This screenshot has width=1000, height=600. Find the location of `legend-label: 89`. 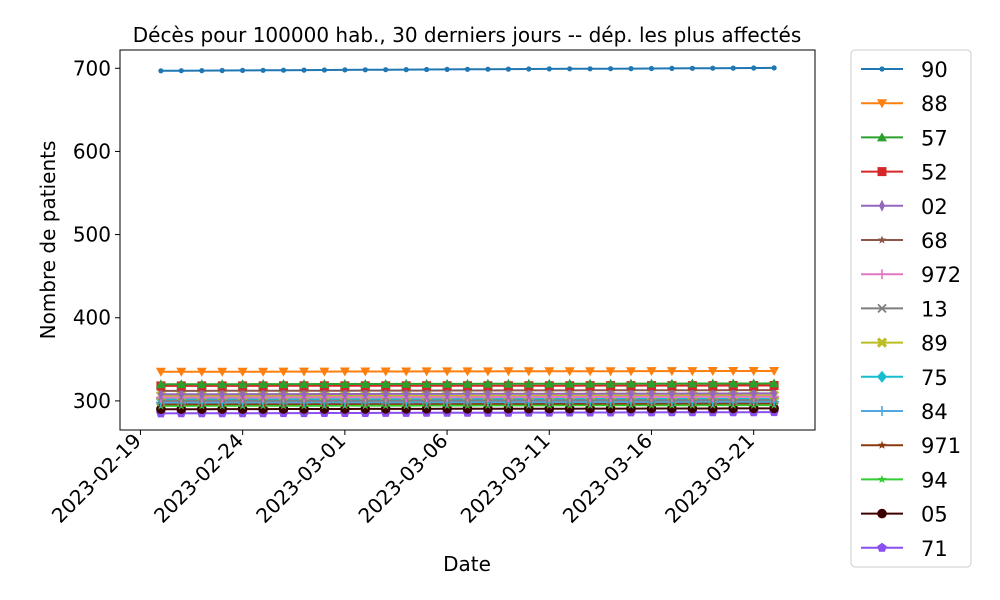

legend-label: 89 is located at coordinates (934, 344).